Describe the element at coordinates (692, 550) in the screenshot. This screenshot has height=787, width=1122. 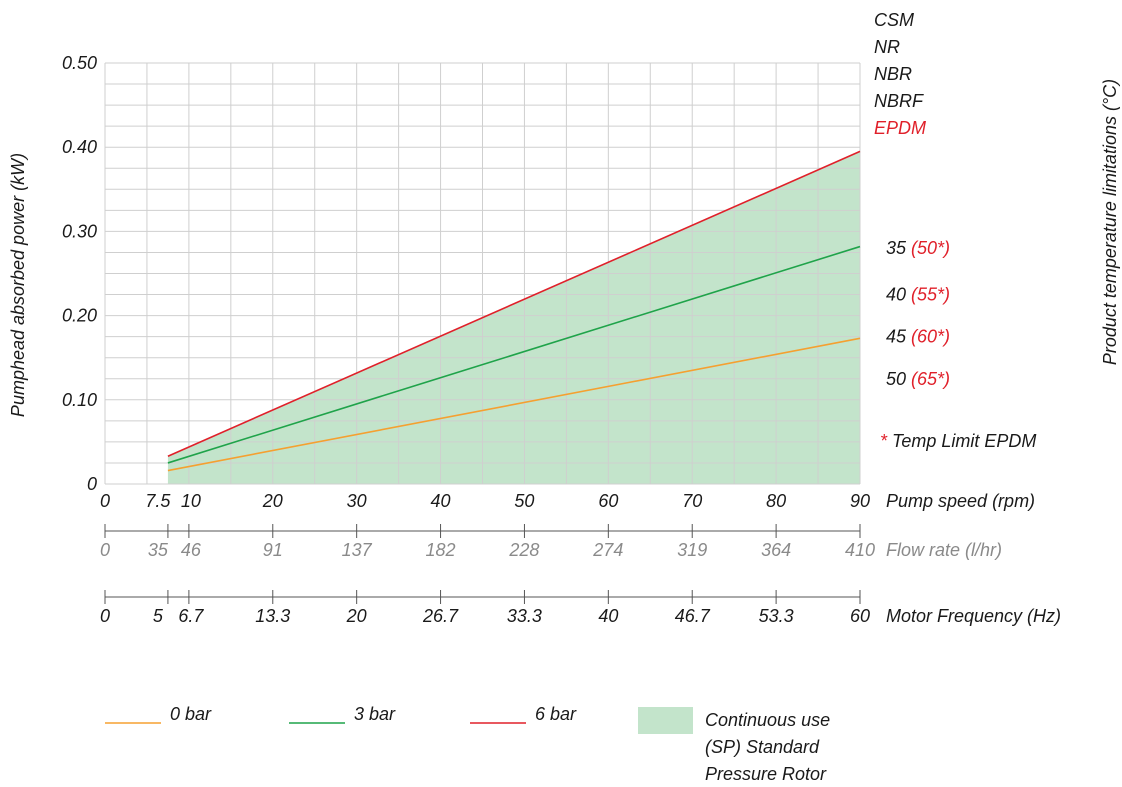
I see `x-tick-label: 319` at that location.